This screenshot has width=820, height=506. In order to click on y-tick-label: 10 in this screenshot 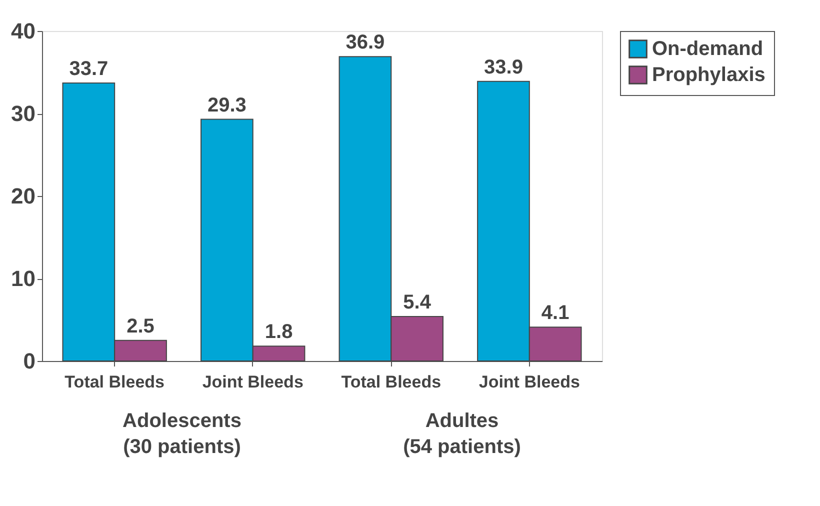, I will do `click(23, 278)`.